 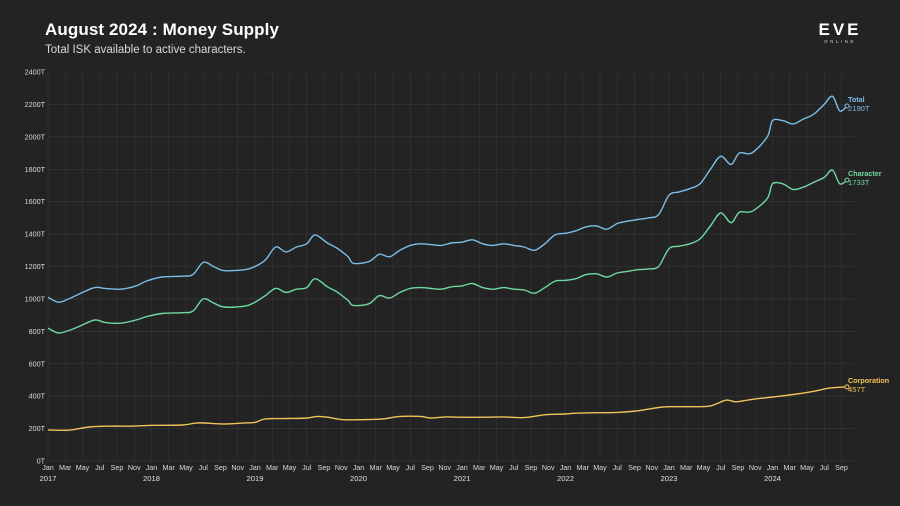 What do you see at coordinates (859, 108) in the screenshot?
I see `series-value-label-total: 2190T` at bounding box center [859, 108].